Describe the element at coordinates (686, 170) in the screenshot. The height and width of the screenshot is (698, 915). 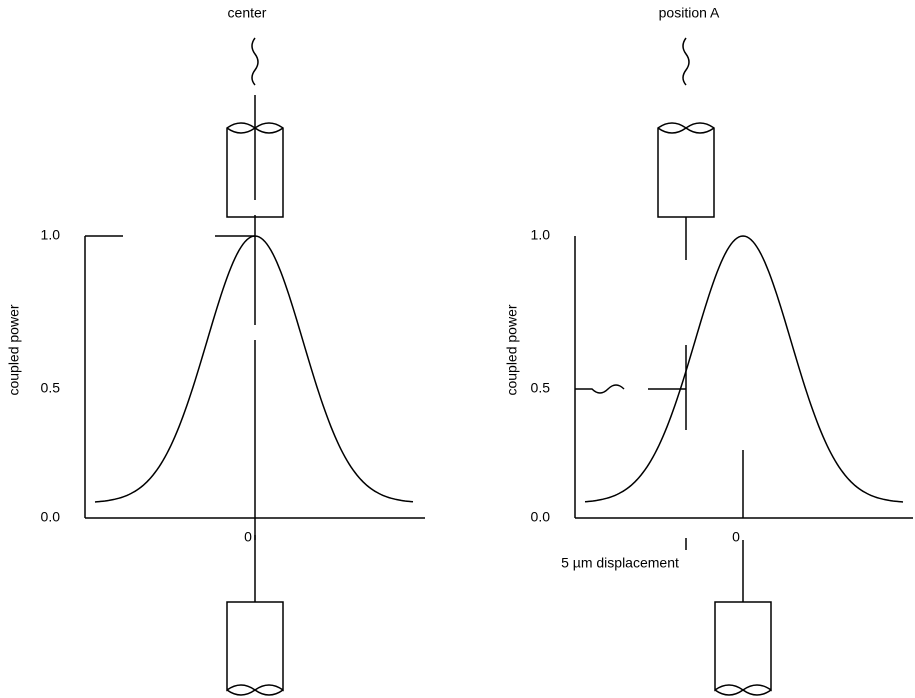
I see `upper-fiber` at that location.